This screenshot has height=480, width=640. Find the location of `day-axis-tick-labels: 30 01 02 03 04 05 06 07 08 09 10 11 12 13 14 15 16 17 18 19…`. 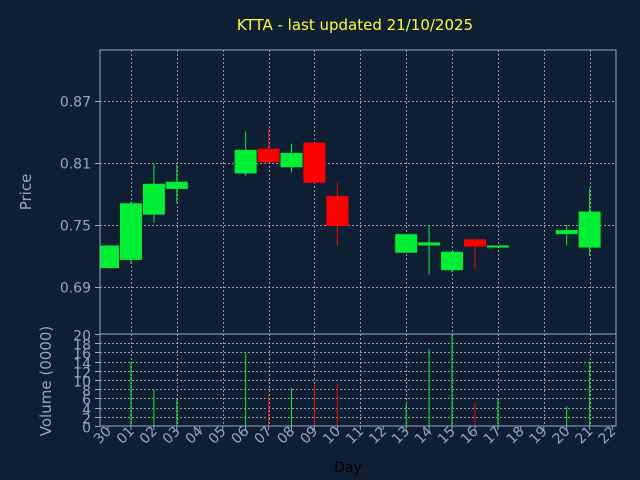

day-axis-tick-labels: 30 01 02 03 04 05 06 07 08 09 10 11 12 13 14 15 16 17 18 19… is located at coordinates (355, 435).